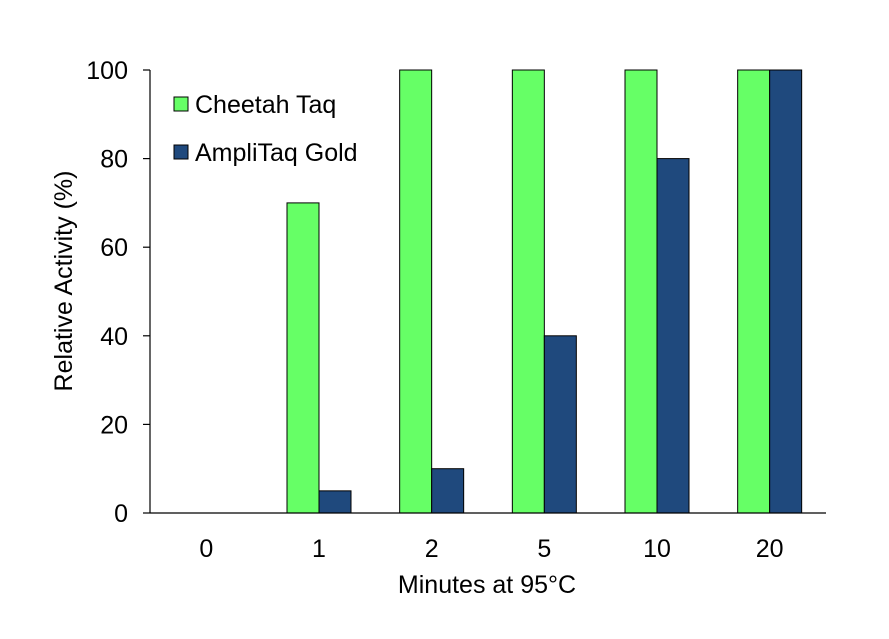  I want to click on y-tick-label-40: 40, so click(114, 337).